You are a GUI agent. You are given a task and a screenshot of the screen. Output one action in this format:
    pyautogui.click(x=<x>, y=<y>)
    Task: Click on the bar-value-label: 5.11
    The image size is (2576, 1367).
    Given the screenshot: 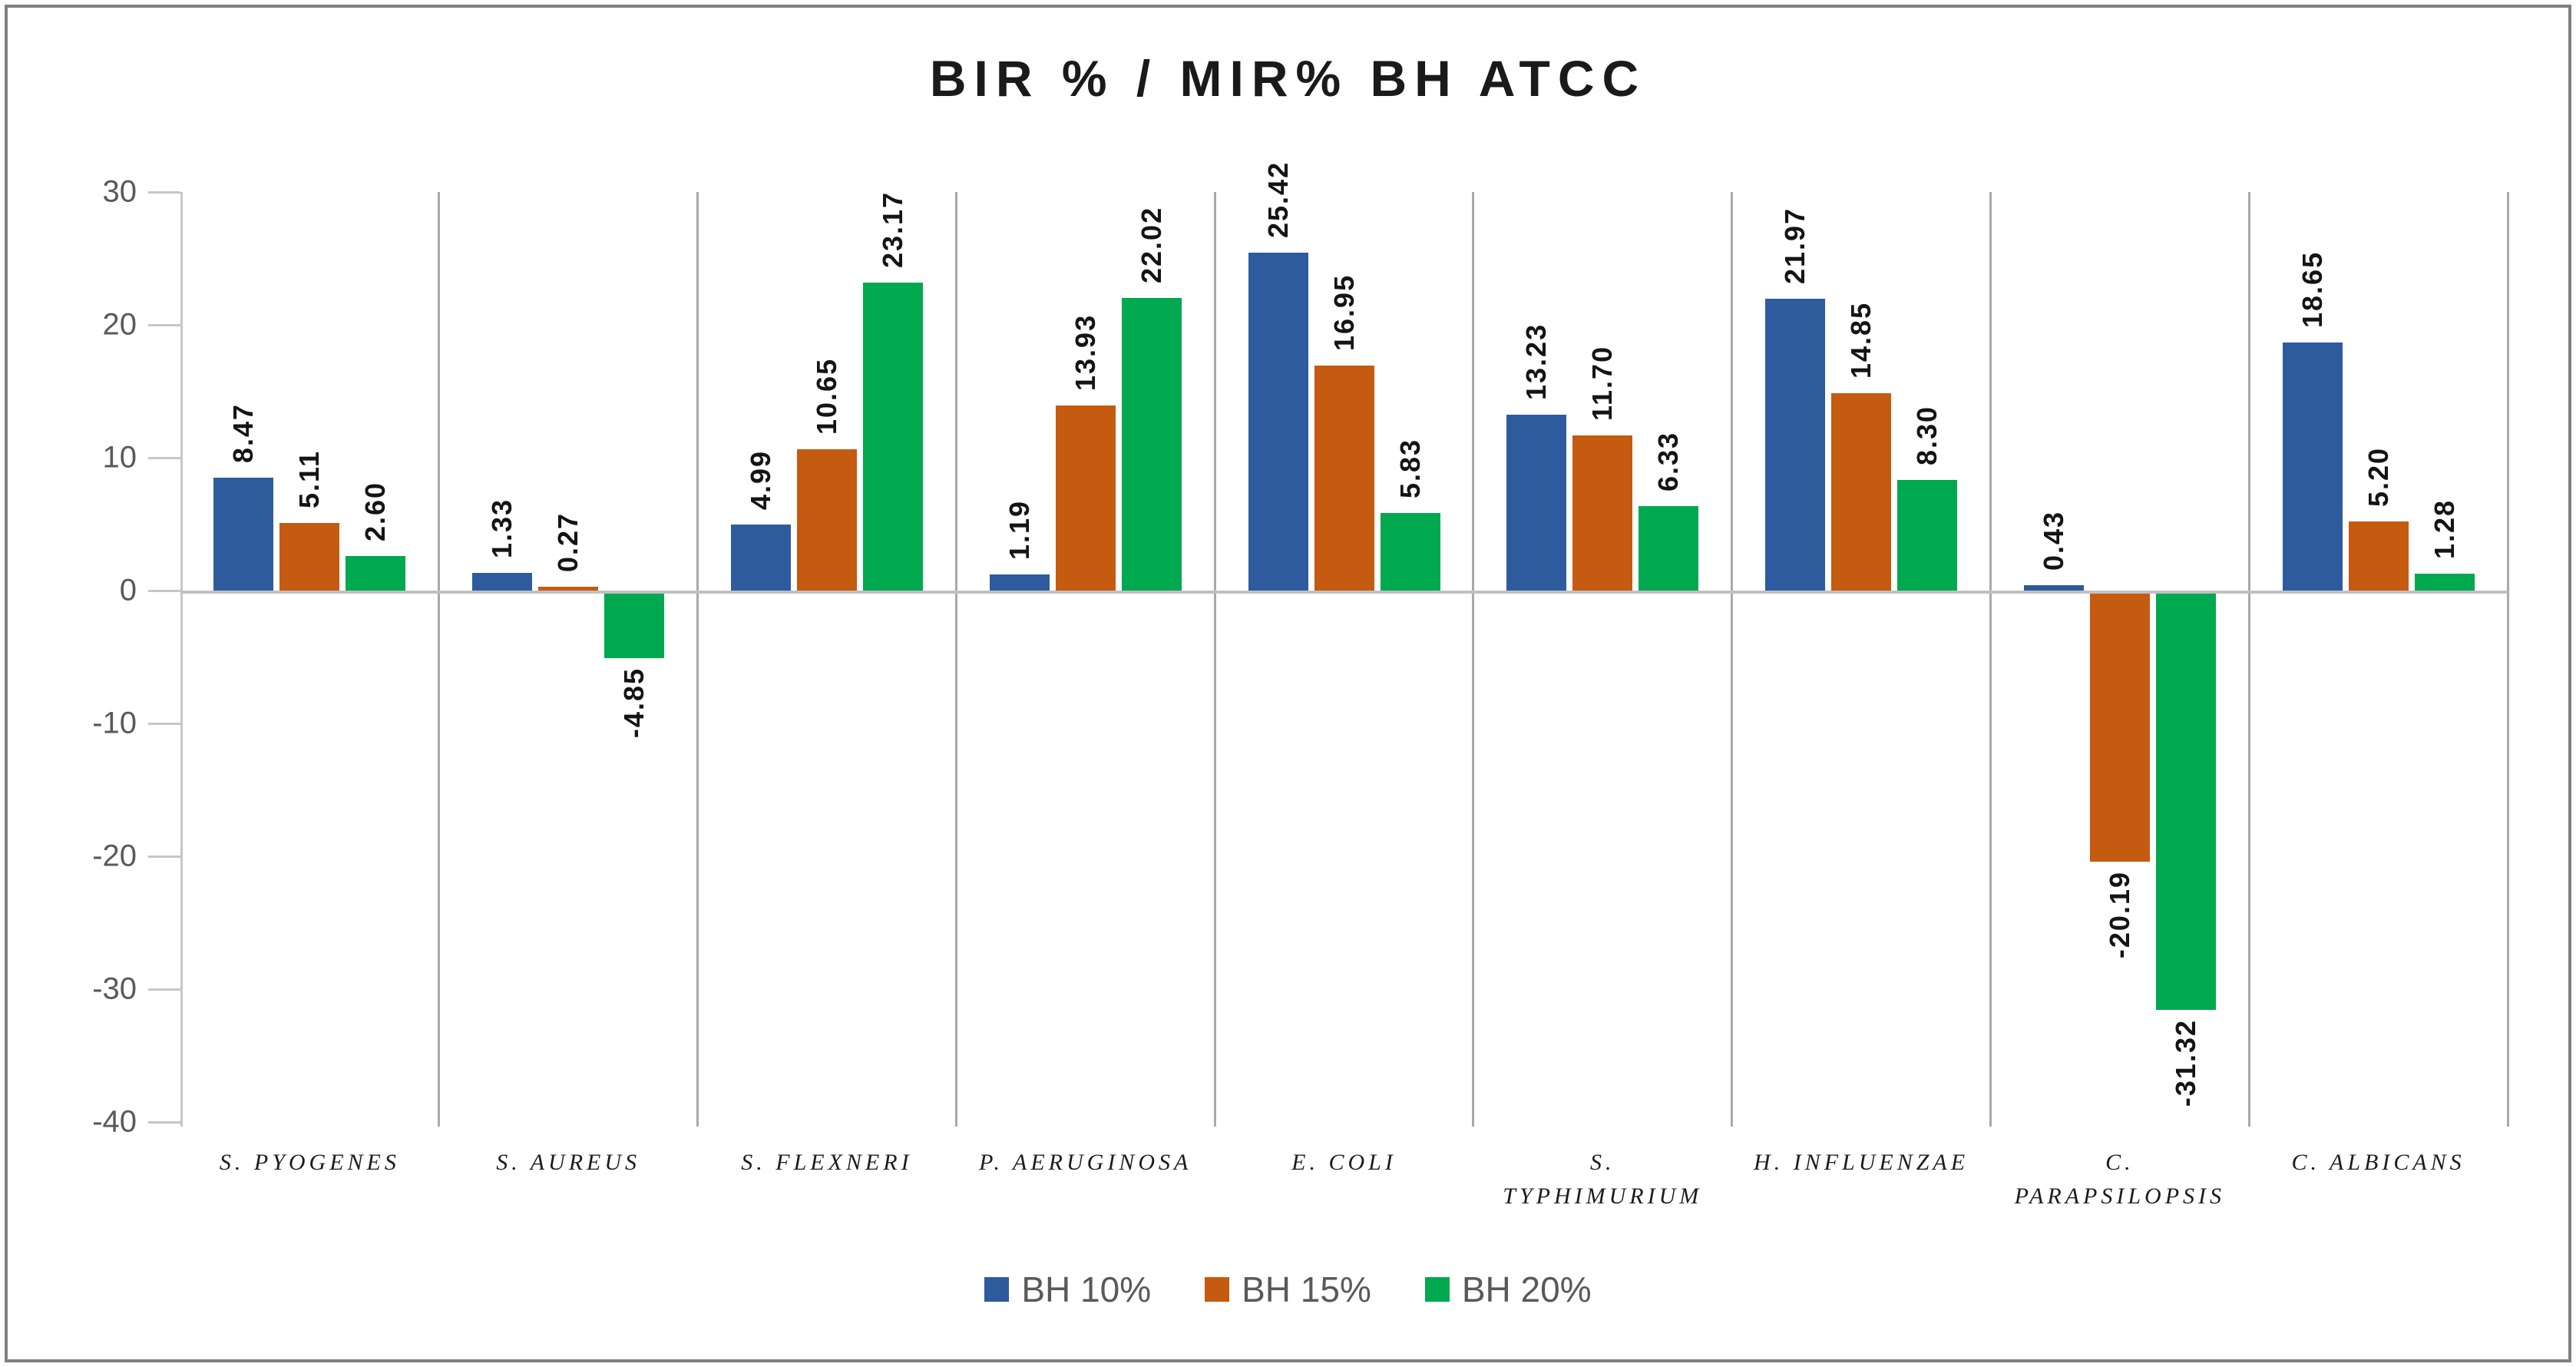 What is the action you would take?
    pyautogui.click(x=309, y=481)
    